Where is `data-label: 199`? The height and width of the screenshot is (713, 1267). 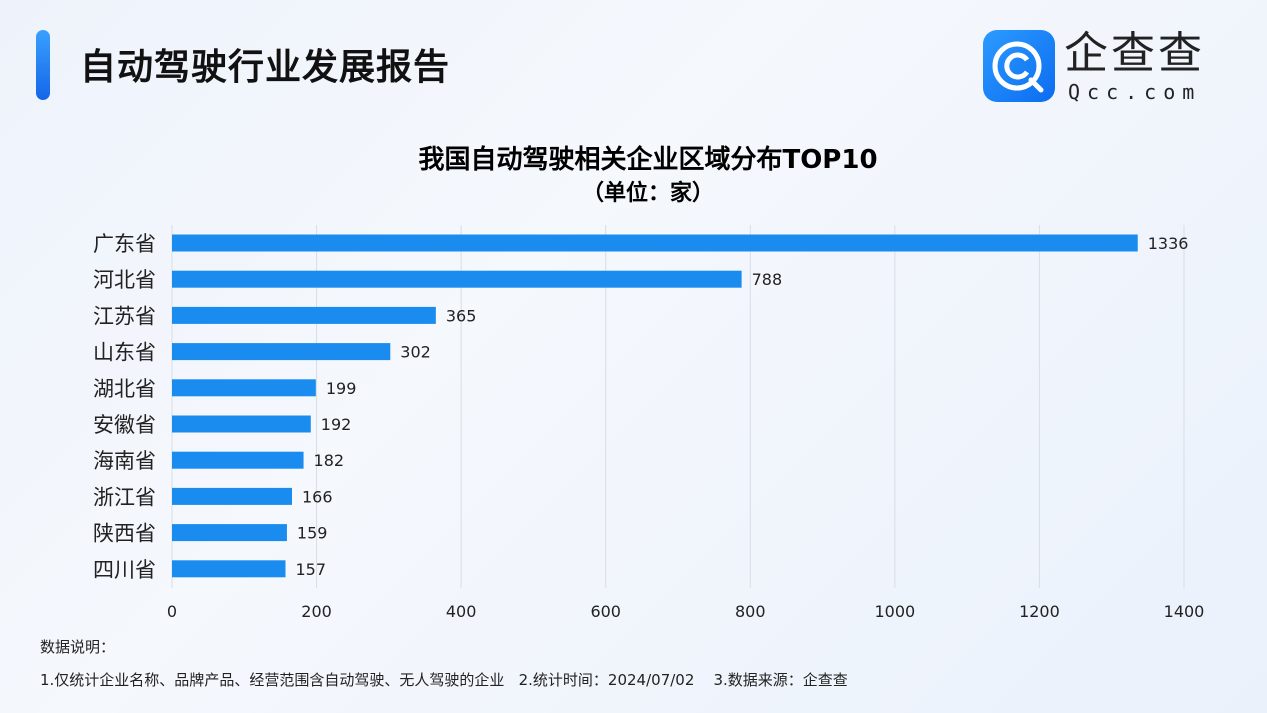
data-label: 199 is located at coordinates (341, 388).